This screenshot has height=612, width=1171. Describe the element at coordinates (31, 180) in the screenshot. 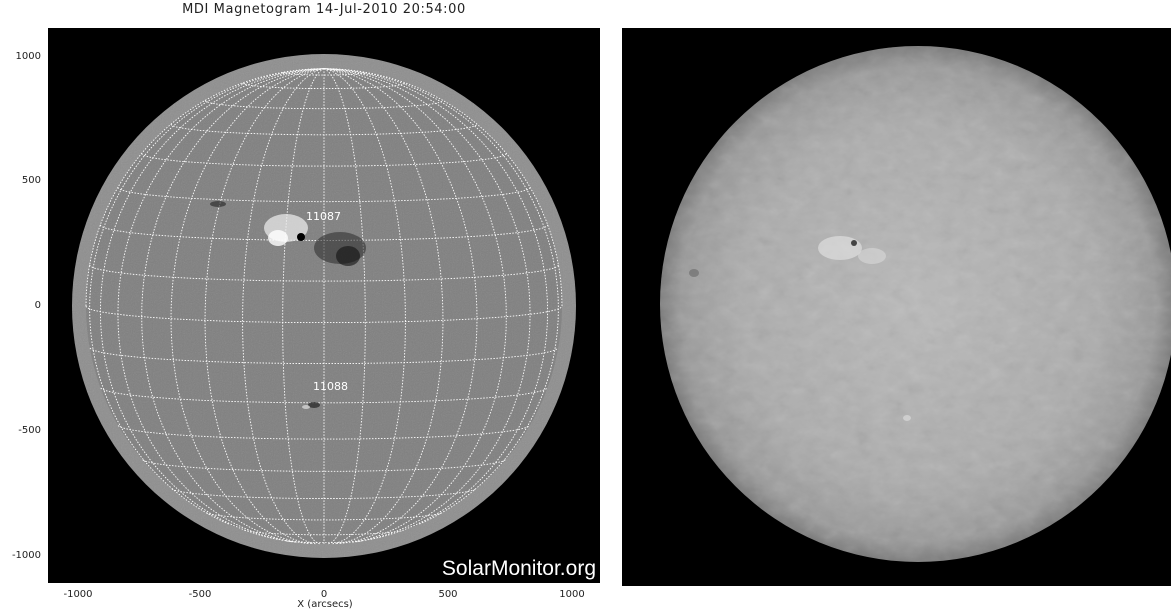

I see `y-tick-500: 500` at that location.